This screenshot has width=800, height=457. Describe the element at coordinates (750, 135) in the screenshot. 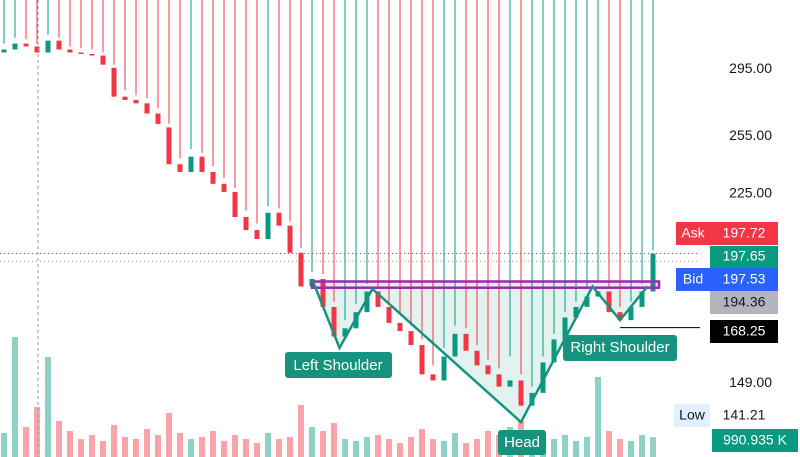

I see `y-tick-label: 255.00` at that location.